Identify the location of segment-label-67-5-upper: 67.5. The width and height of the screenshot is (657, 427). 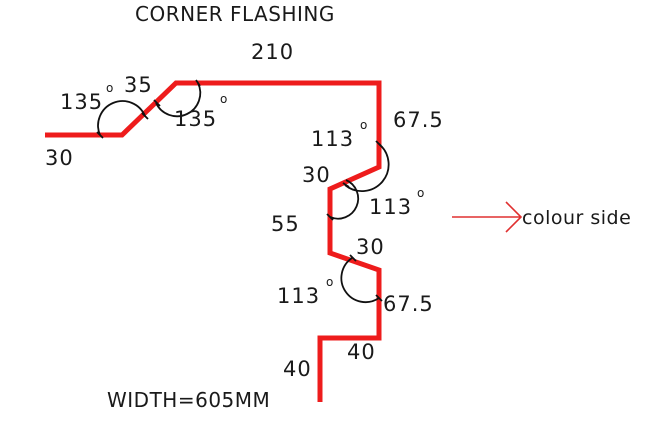
(418, 120).